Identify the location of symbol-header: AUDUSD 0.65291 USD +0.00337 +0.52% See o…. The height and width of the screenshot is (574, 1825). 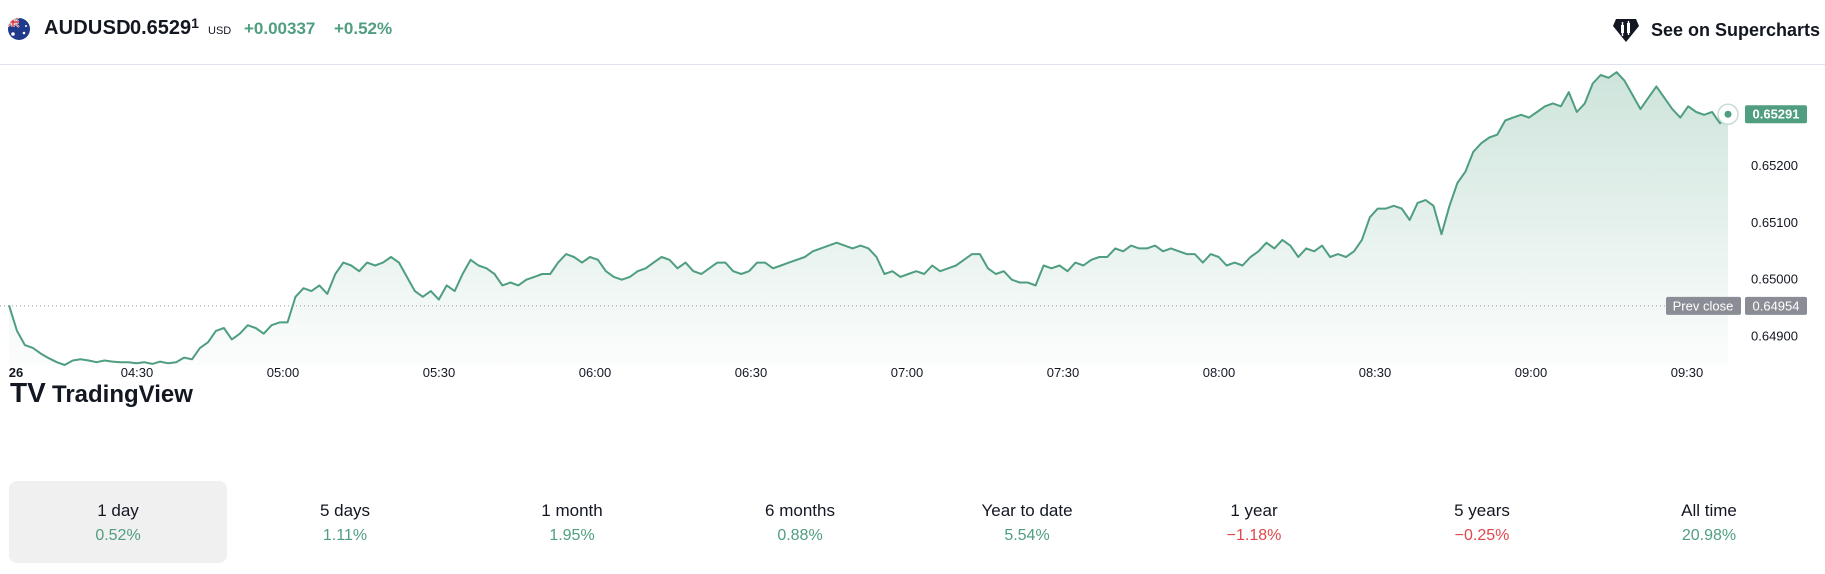
(912, 32).